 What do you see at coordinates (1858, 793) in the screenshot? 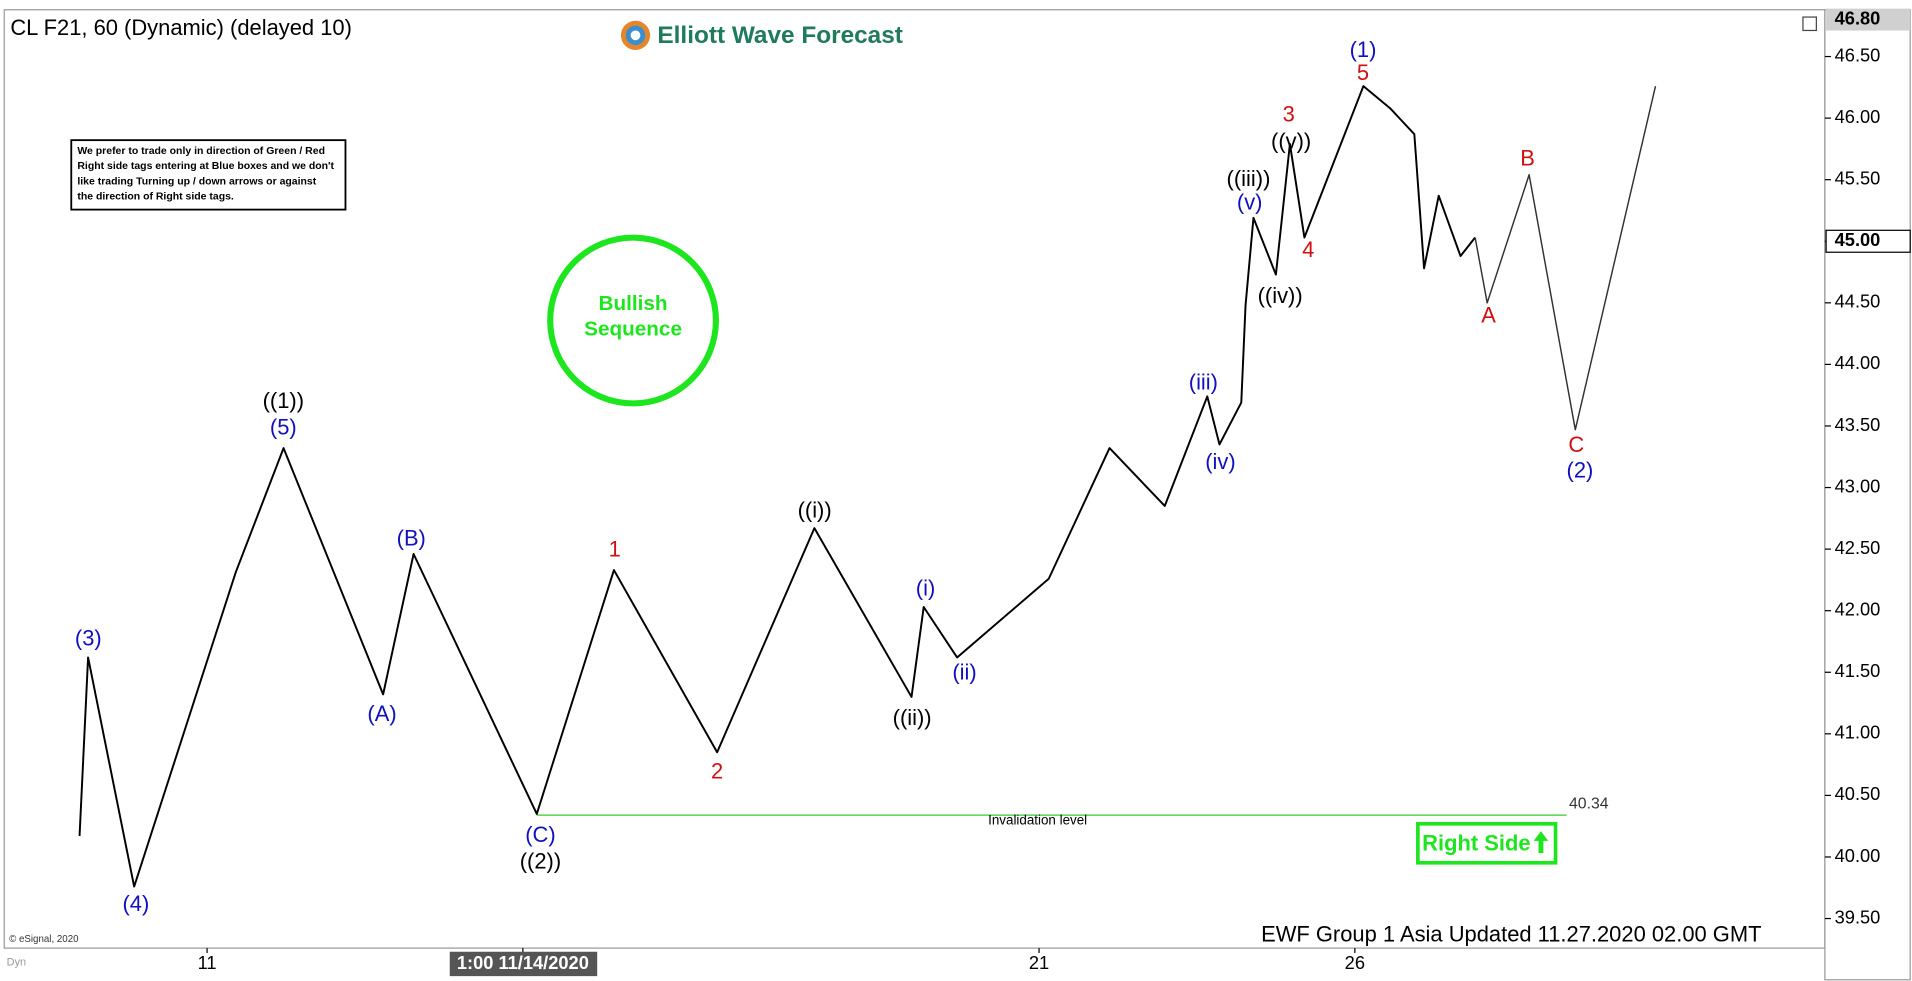
I see `y-tick-label: 40.50` at bounding box center [1858, 793].